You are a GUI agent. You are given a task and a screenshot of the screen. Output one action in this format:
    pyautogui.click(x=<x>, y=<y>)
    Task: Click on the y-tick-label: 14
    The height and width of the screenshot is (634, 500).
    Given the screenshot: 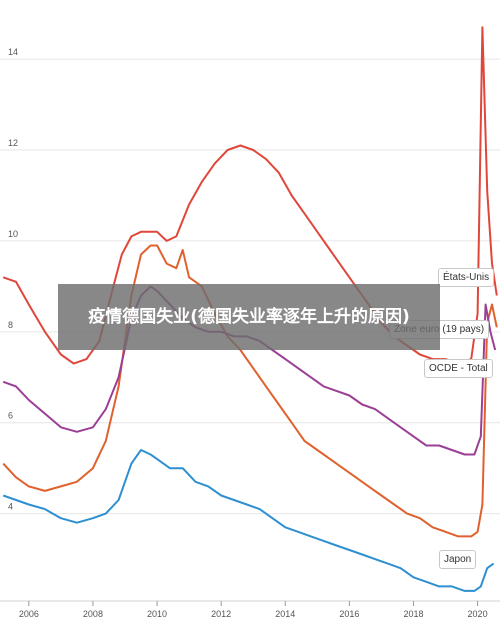 What is the action you would take?
    pyautogui.click(x=13, y=52)
    